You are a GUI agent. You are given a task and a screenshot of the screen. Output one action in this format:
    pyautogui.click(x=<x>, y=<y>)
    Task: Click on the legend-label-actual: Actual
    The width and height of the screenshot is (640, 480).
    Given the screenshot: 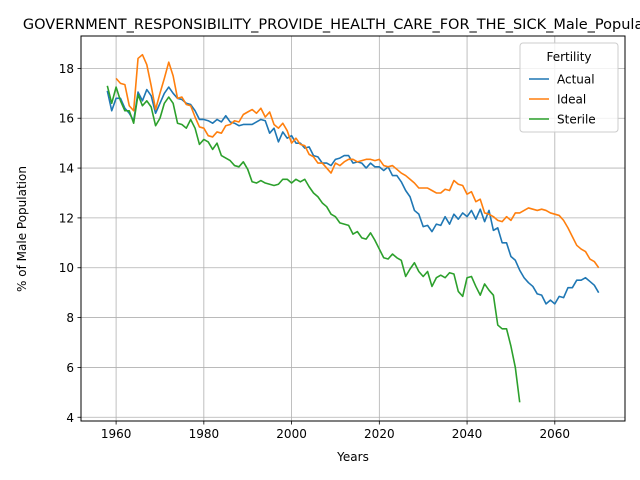 What is the action you would take?
    pyautogui.click(x=576, y=80)
    